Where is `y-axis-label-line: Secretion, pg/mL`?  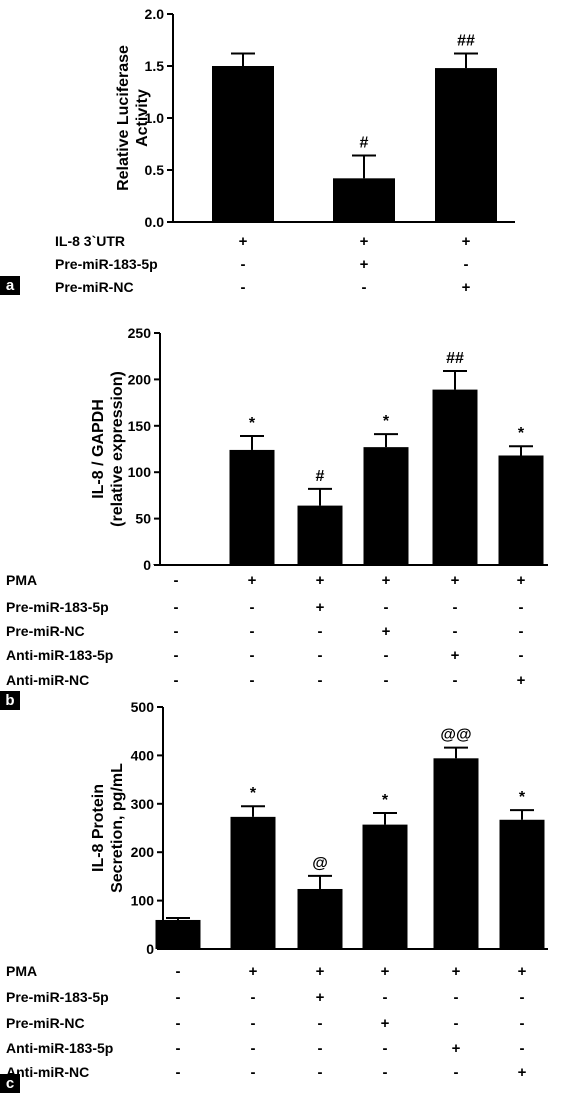
y-axis-label-line: Secretion, pg/mL is located at coordinates (117, 828).